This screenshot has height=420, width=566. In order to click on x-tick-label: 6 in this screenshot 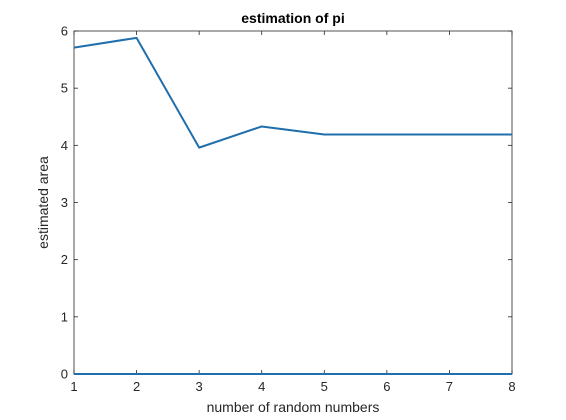, I will do `click(386, 386)`.